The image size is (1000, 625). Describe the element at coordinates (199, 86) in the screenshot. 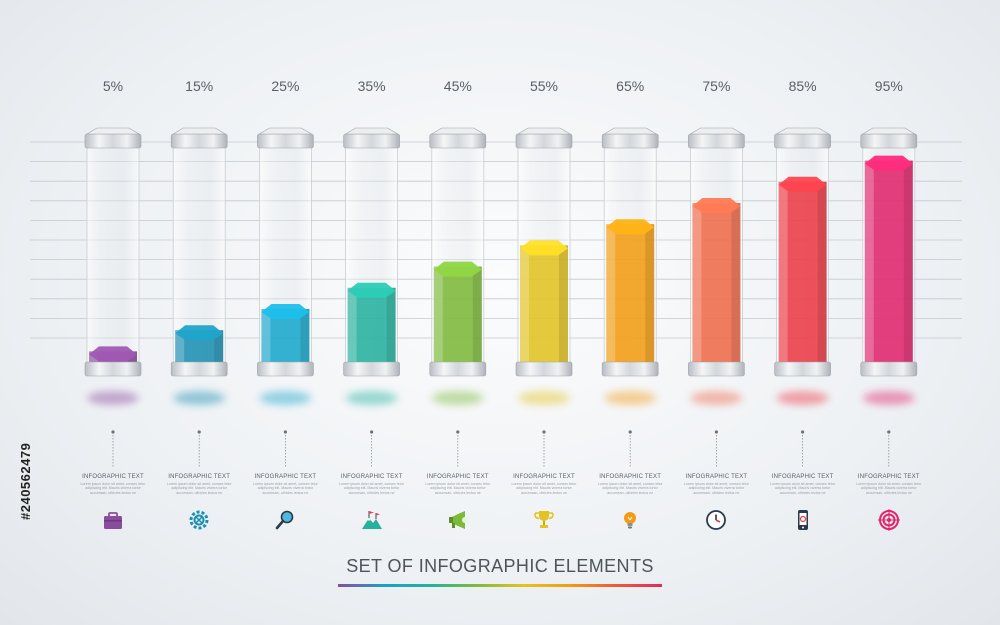

I see `value-label: 15%` at that location.